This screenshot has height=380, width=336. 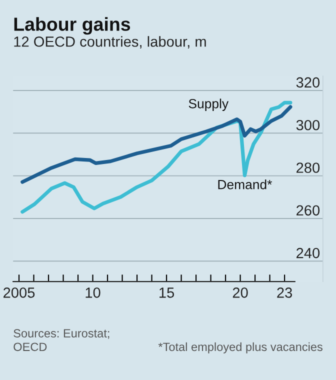 What do you see at coordinates (240, 293) in the screenshot?
I see `x-tick-label: 20` at bounding box center [240, 293].